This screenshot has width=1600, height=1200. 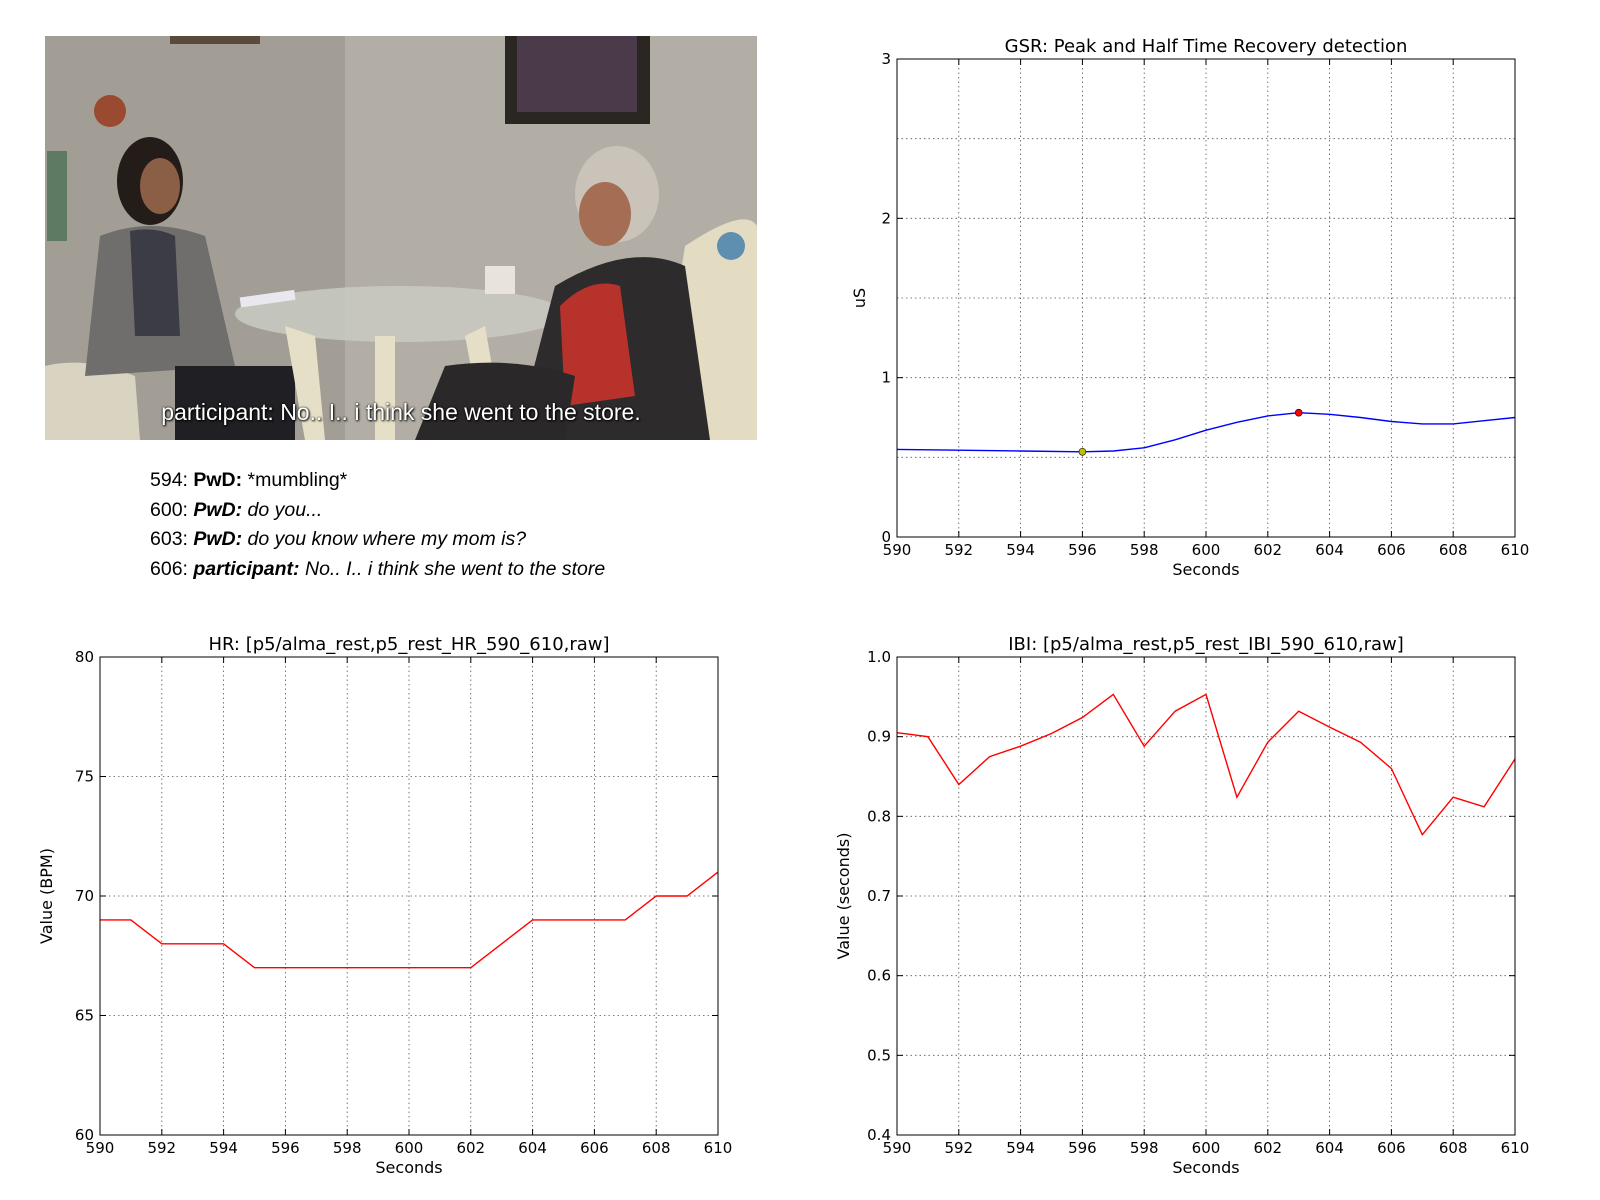 What do you see at coordinates (169, 509) in the screenshot?
I see `transcript-time: 600:` at bounding box center [169, 509].